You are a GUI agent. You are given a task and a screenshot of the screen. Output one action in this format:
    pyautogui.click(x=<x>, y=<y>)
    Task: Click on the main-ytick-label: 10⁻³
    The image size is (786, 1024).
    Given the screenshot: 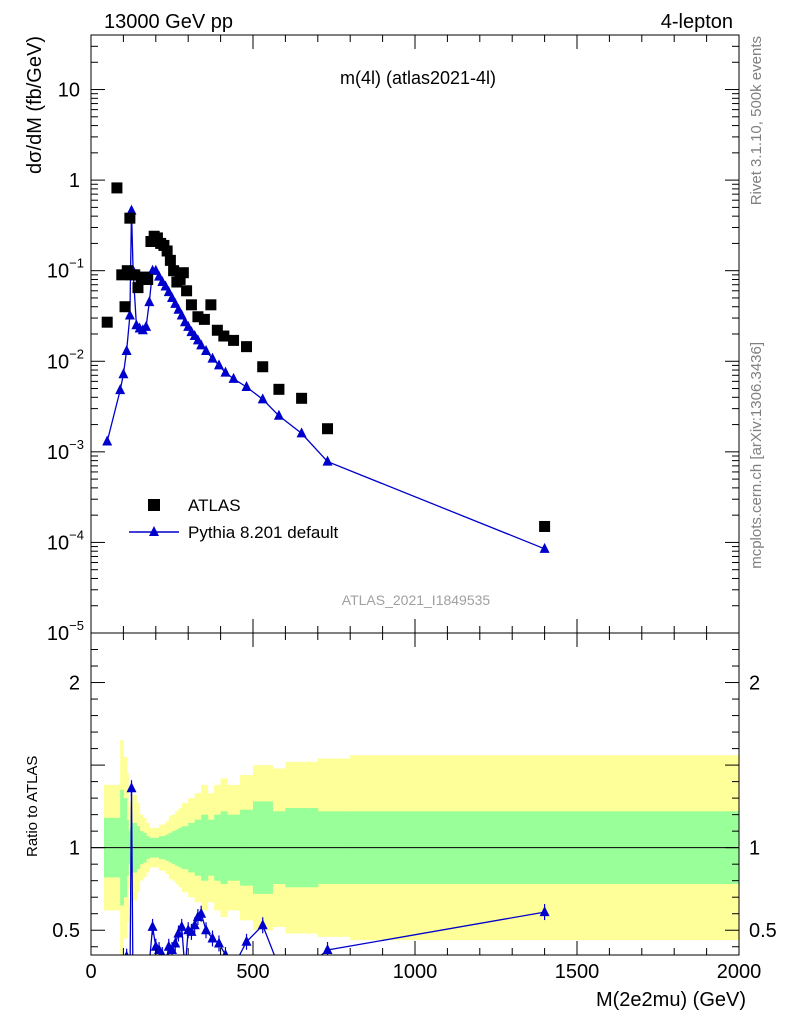 What is the action you would take?
    pyautogui.click(x=65, y=450)
    